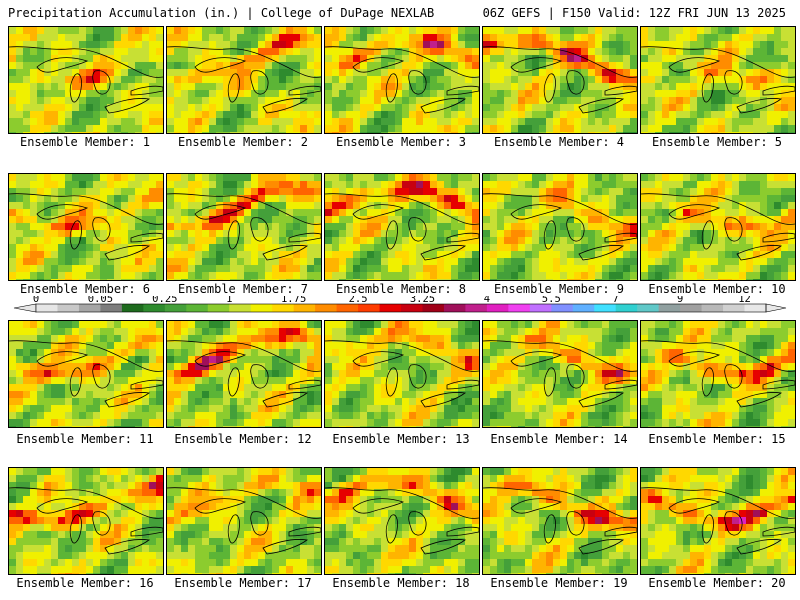 This screenshot has height=600, width=800. I want to click on precip-colorbar: 0 0.05 0.25 1 1.75 2.5 3.25 4 5.5 7 9 12, so click(400, 304).